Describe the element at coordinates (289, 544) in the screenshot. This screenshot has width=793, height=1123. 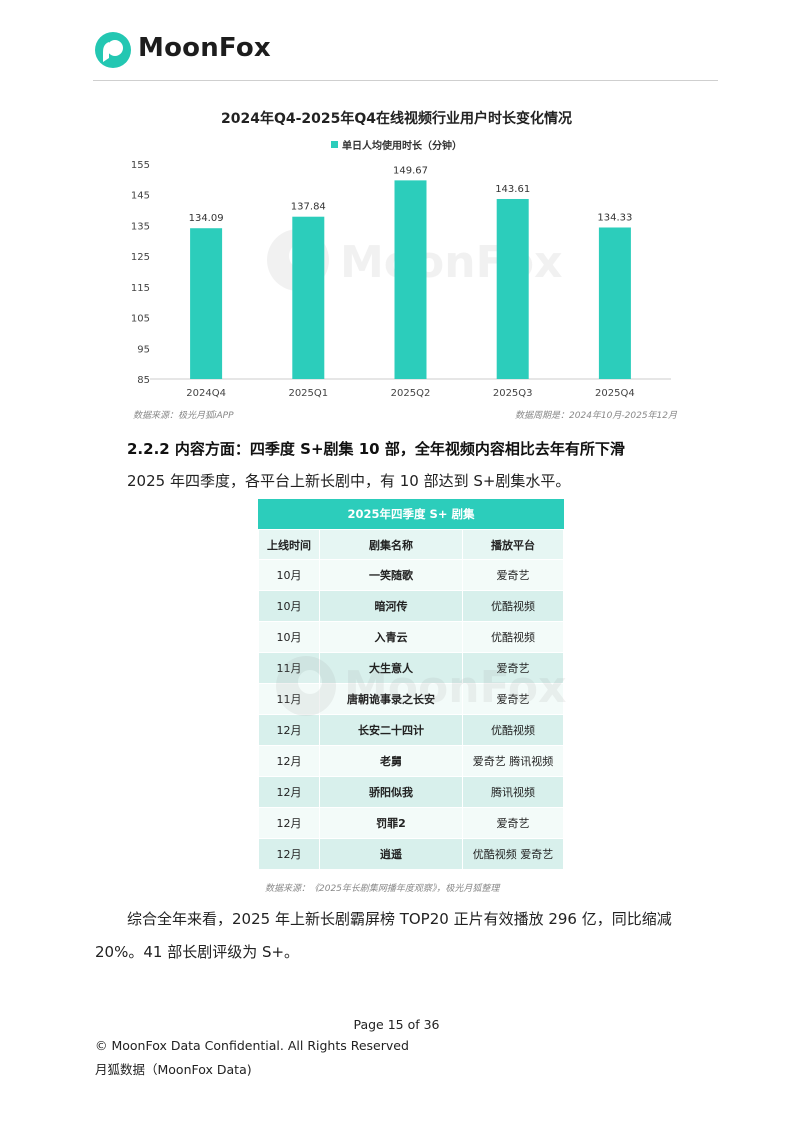
I see `column-header-release: 上线时间` at that location.